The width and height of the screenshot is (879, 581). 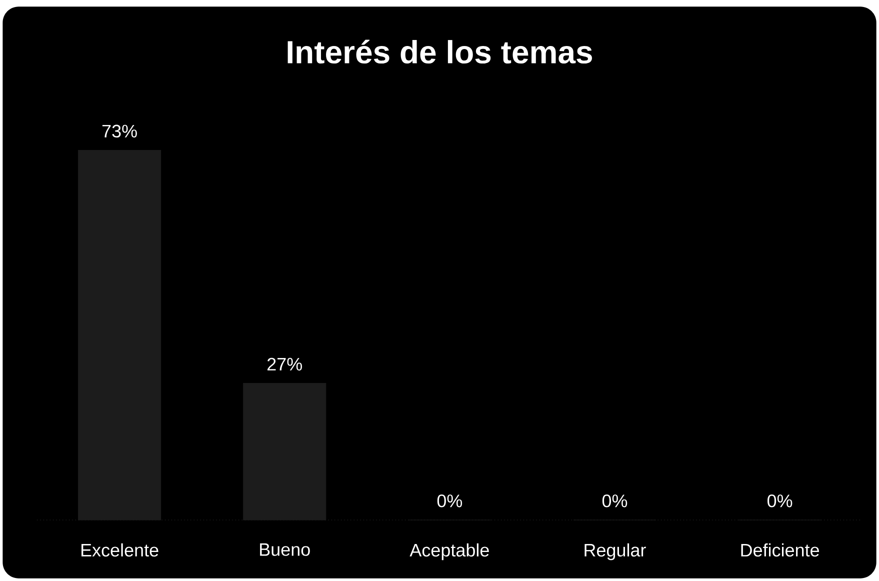 I want to click on x-tick-label: Excelente, so click(x=120, y=550).